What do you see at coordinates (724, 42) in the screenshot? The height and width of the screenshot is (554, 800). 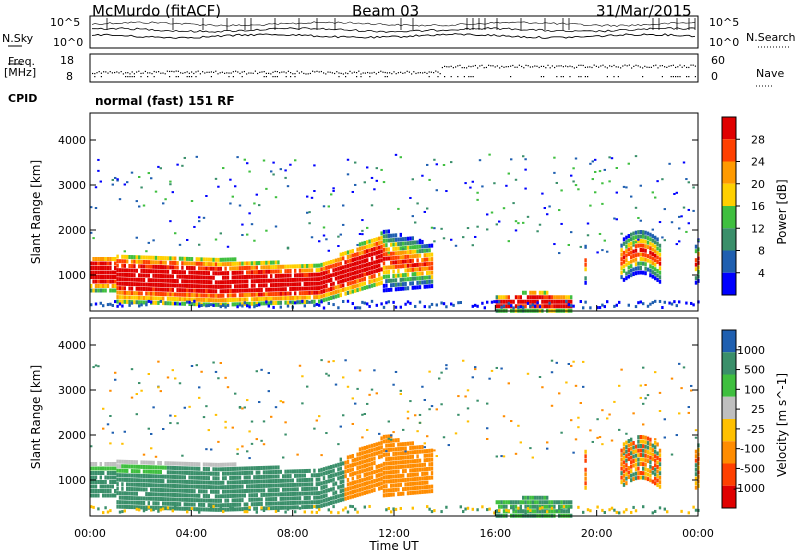 I see `noise-right-tick-bottom: 10^0` at bounding box center [724, 42].